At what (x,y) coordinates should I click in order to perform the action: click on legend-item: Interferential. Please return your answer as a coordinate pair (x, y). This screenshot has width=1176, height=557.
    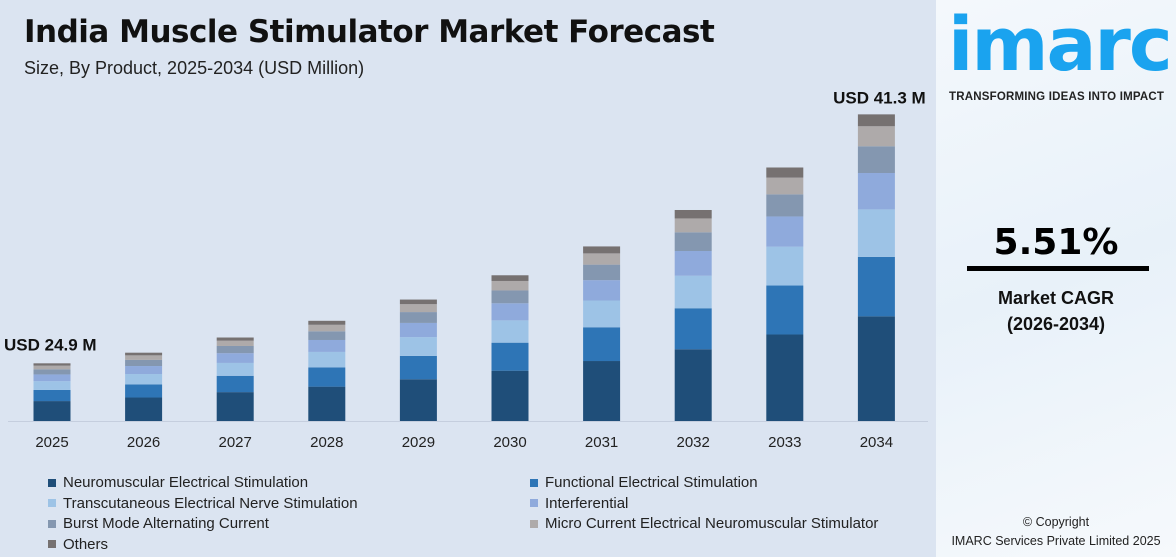
    Looking at the image, I should click on (579, 503).